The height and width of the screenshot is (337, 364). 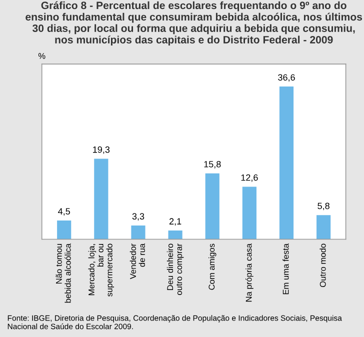 I want to click on x-tick-label: Não tomou bebida alcoólica, so click(x=63, y=273).